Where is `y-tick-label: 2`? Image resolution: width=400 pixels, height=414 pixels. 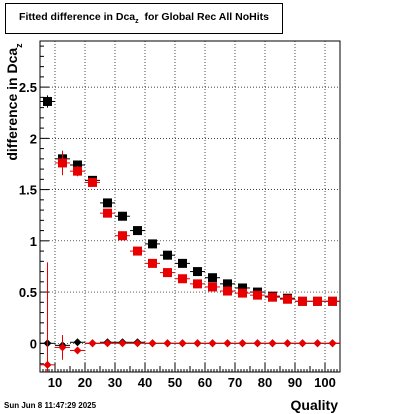 y-tick-label: 2 is located at coordinates (33, 138).